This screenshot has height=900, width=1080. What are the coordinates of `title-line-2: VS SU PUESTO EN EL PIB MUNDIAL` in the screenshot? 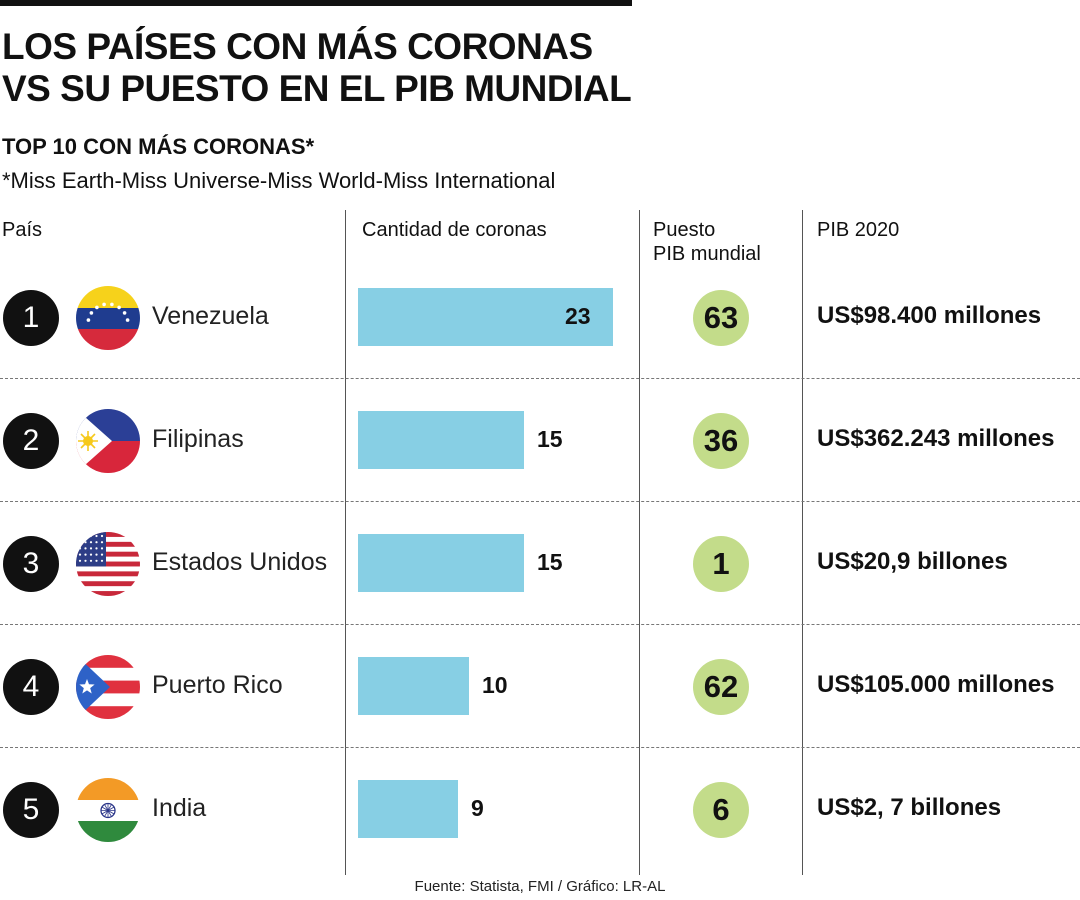 It's located at (317, 88).